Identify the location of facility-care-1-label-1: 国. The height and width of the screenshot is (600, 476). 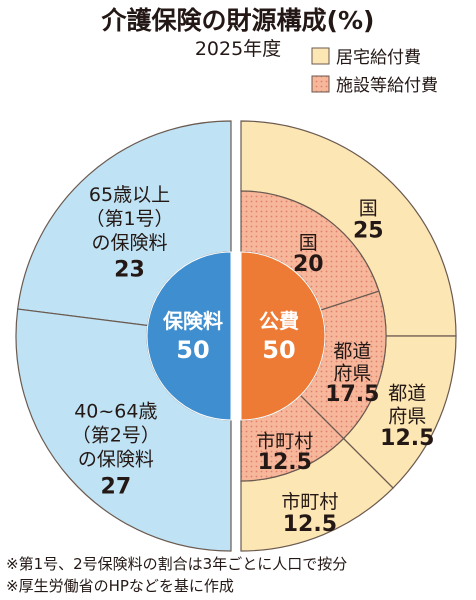
(308, 243).